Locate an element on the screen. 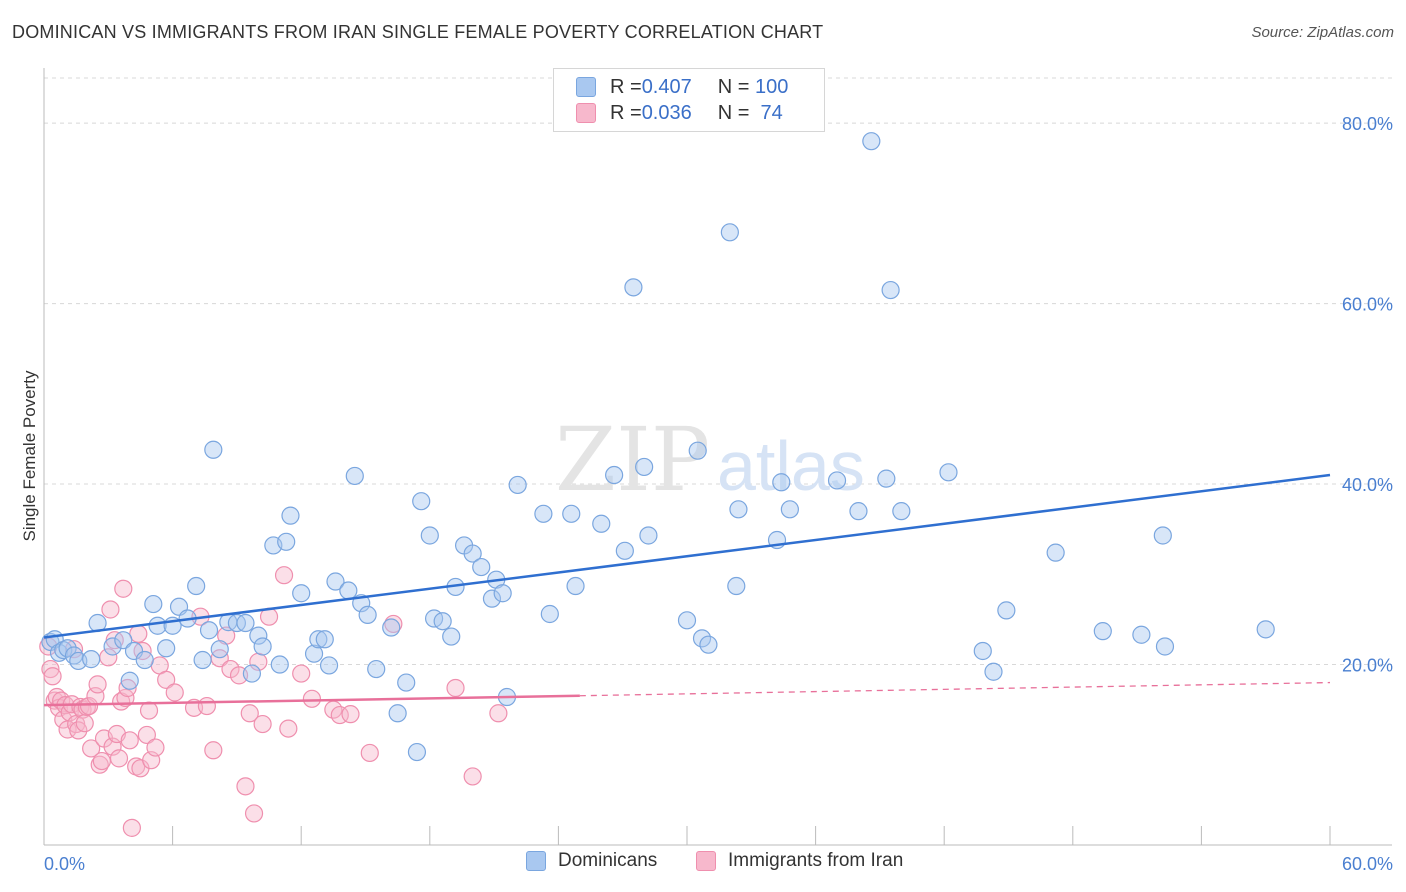 The height and width of the screenshot is (892, 1406). y-tick-label: 80.0% is located at coordinates (1367, 124).